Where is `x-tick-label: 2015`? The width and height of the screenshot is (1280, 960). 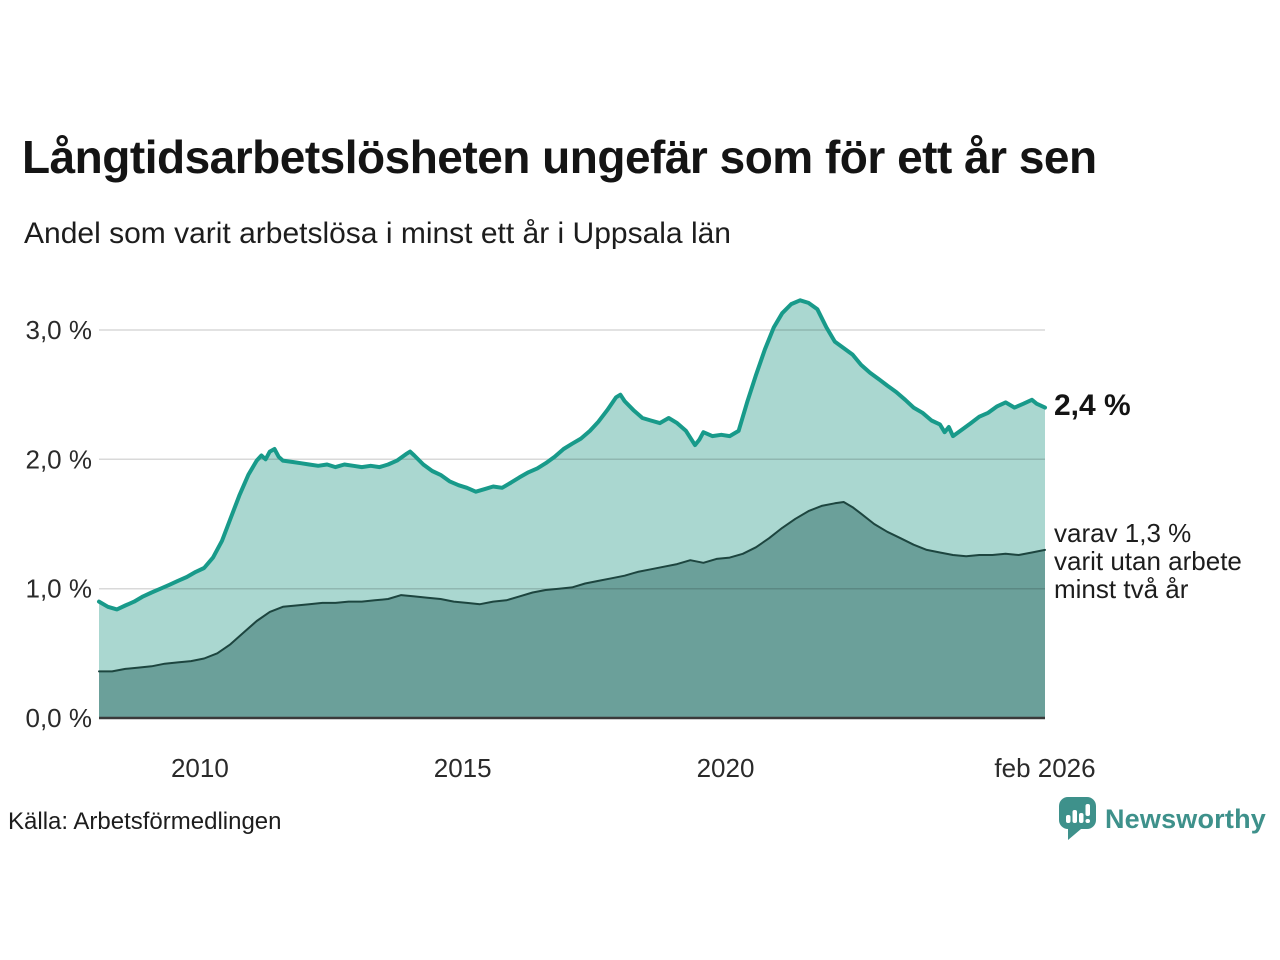 x-tick-label: 2015 is located at coordinates (463, 768).